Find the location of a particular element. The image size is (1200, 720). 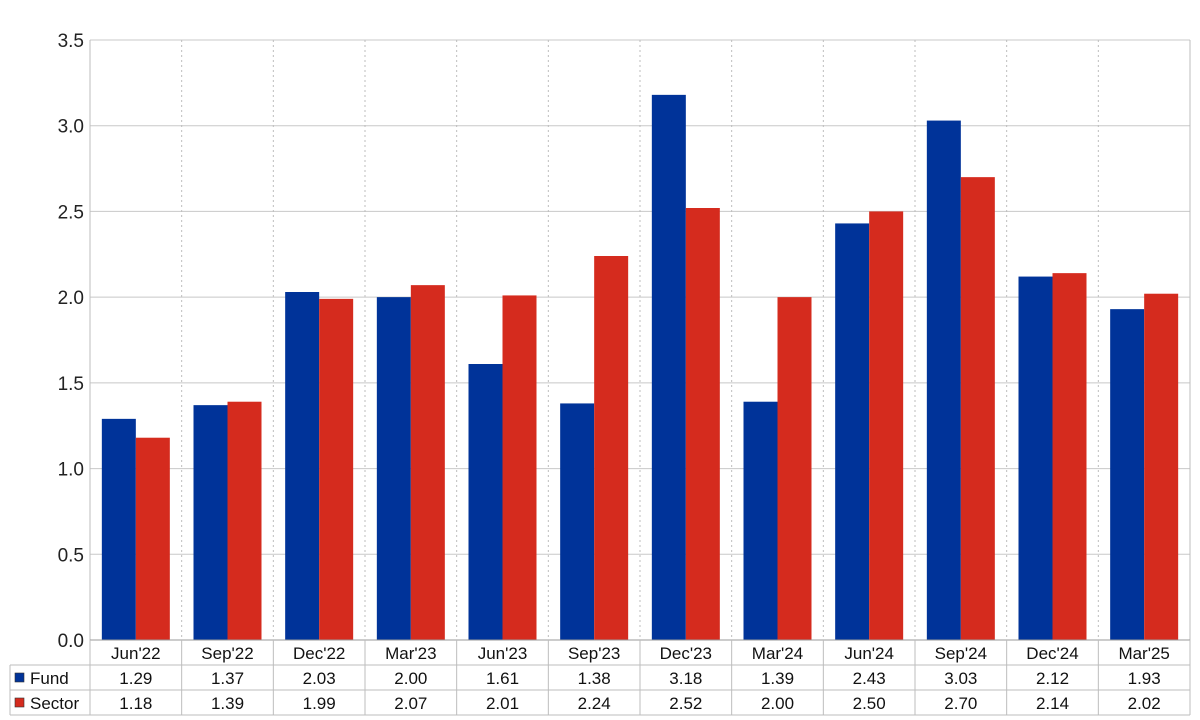

data-label-fund: 1.61 is located at coordinates (502, 678).